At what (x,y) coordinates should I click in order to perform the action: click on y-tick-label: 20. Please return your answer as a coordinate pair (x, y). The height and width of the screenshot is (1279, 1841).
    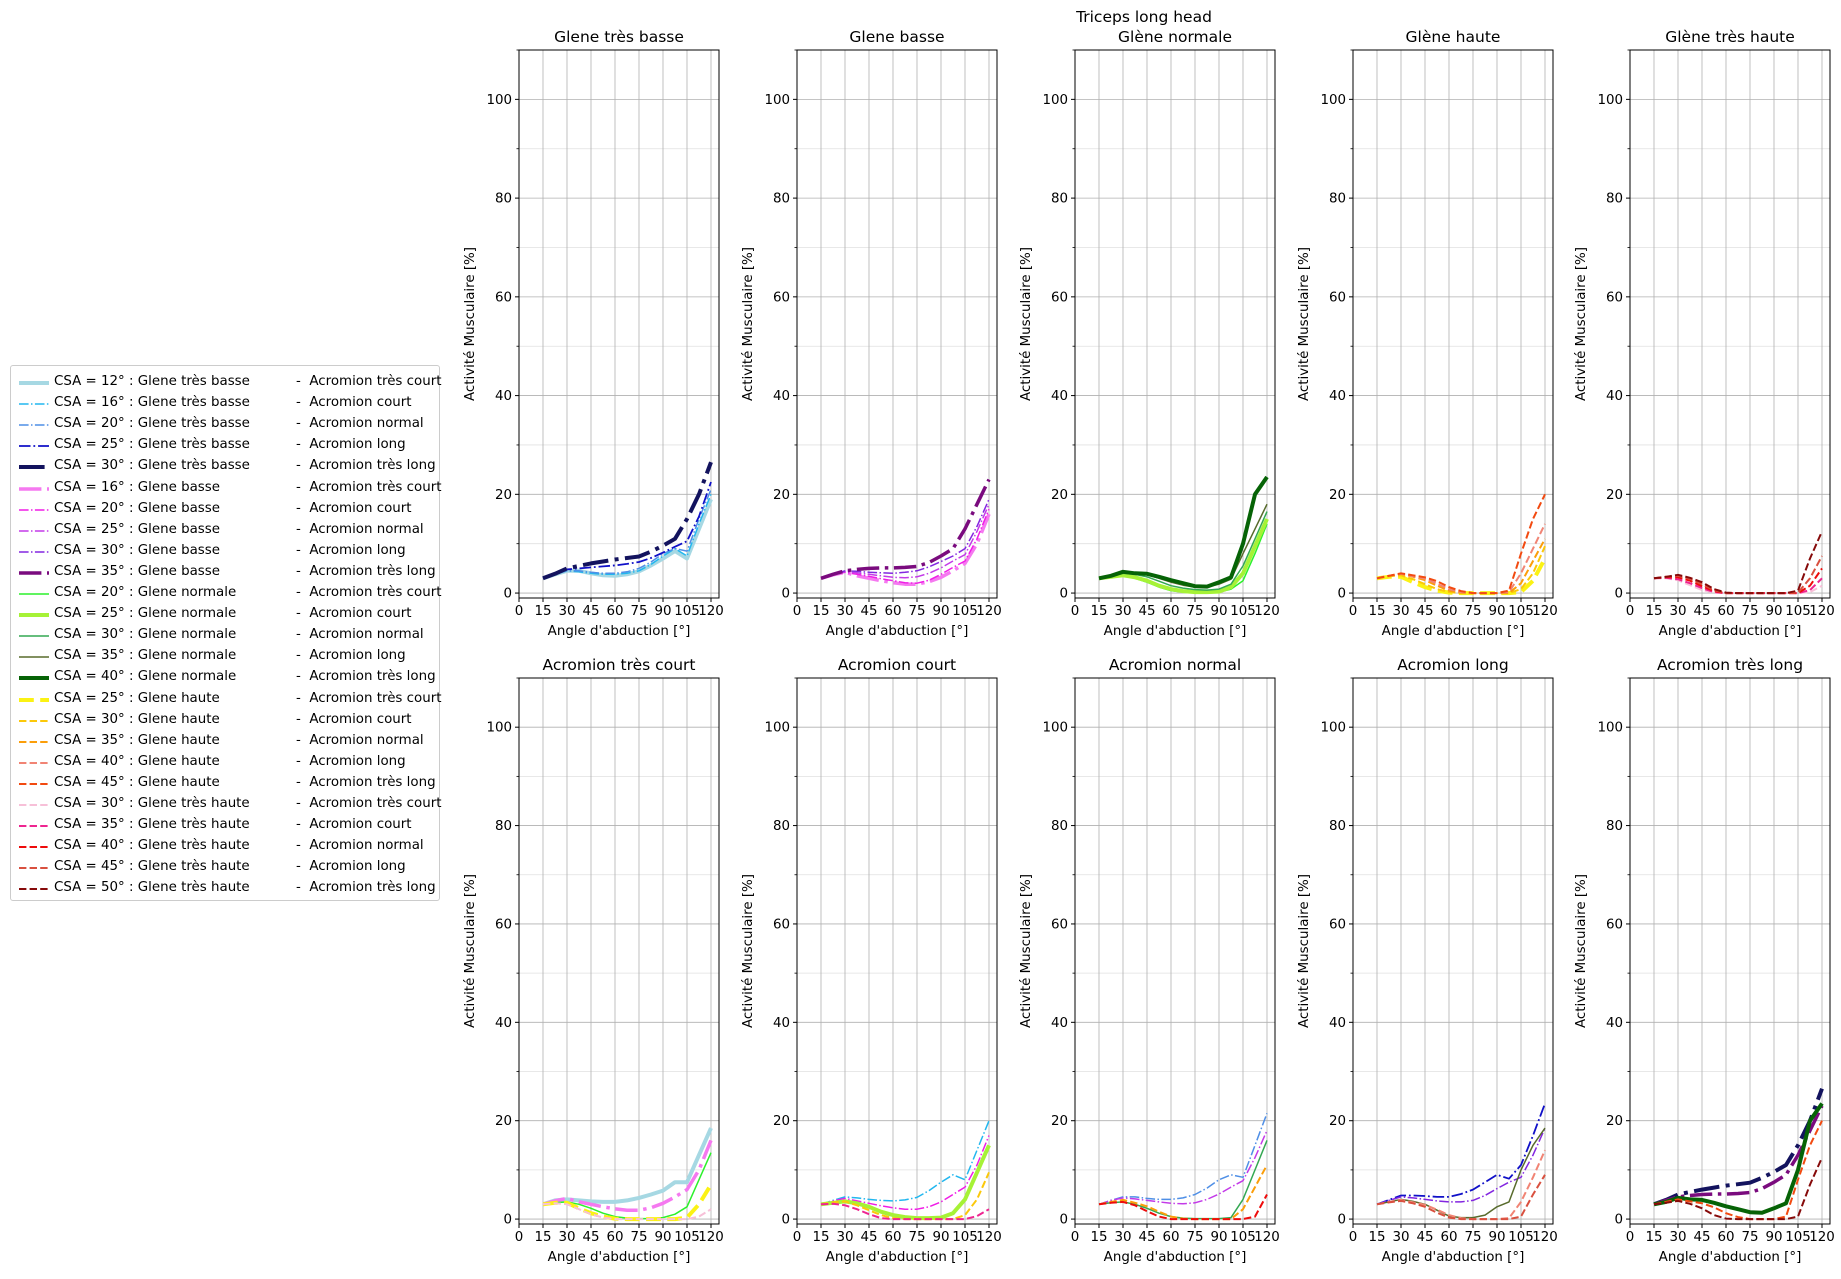
    Looking at the image, I should click on (503, 1121).